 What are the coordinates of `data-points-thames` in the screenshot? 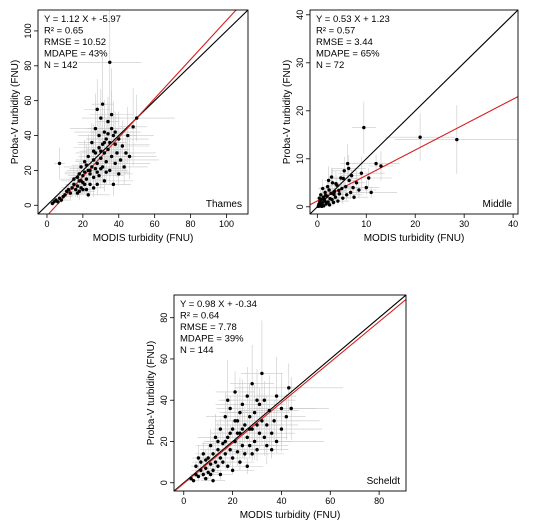 It's located at (94, 133).